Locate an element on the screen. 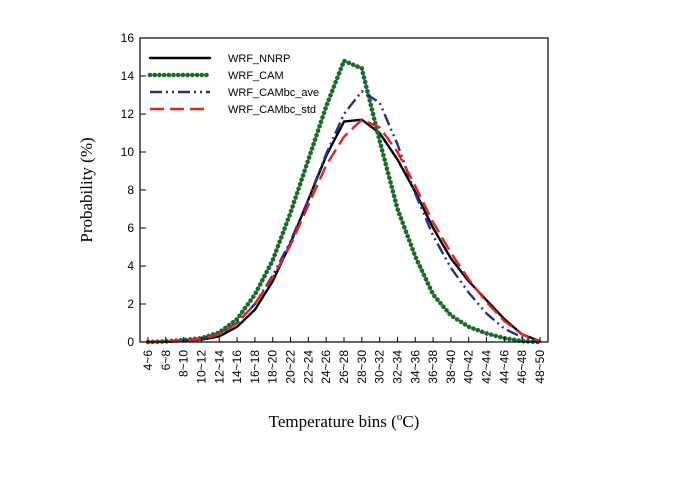 The image size is (676, 488). x-tick-label: 30~32 is located at coordinates (380, 367).